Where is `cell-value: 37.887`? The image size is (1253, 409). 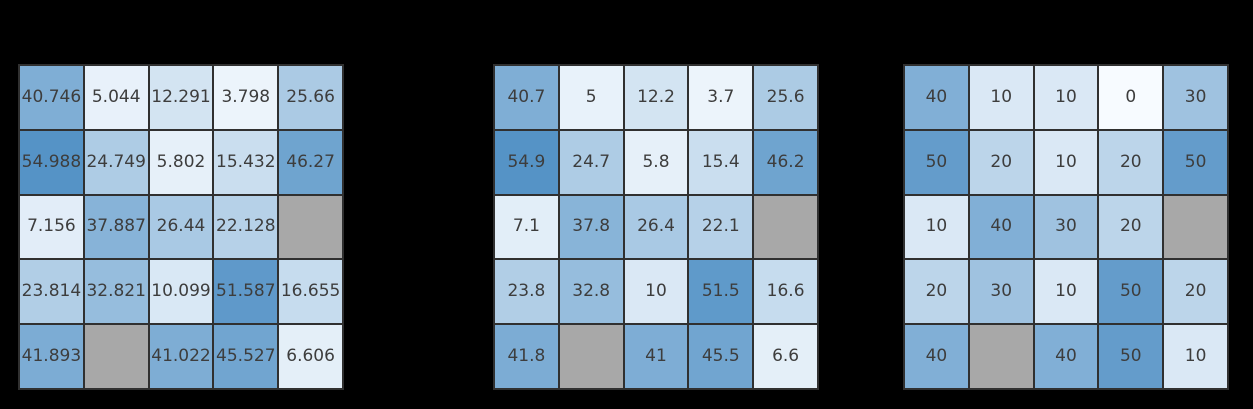
cell-value: 37.887 is located at coordinates (116, 226).